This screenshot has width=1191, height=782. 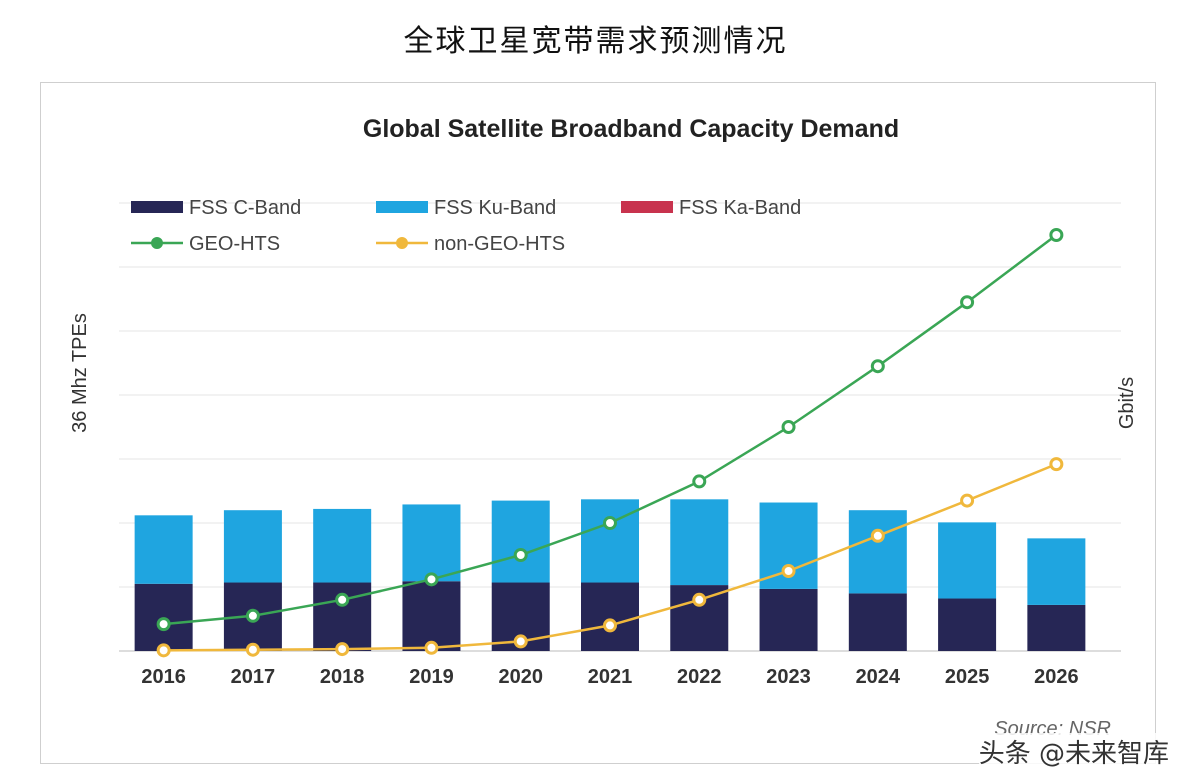 I want to click on point-non-geo-hts-2026, so click(x=1056, y=464).